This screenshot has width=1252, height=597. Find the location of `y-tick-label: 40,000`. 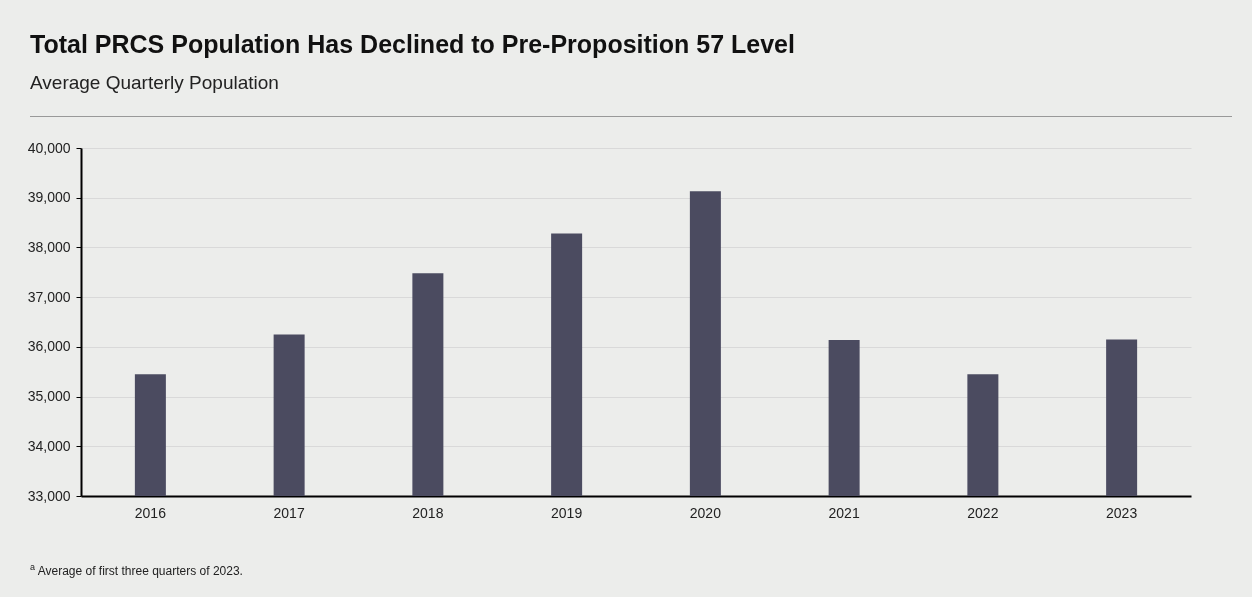

y-tick-label: 40,000 is located at coordinates (49, 147).